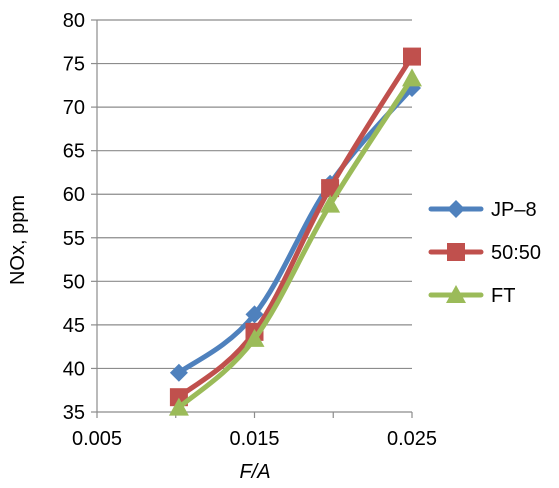 This screenshot has width=559, height=488. I want to click on legend-item-ft: FT, so click(471, 296).